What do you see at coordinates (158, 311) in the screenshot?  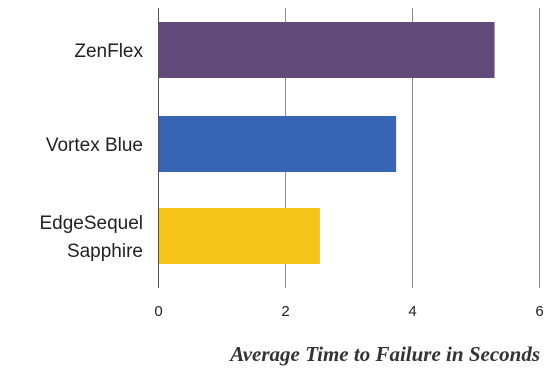 I see `x-tick-label: 0` at bounding box center [158, 311].